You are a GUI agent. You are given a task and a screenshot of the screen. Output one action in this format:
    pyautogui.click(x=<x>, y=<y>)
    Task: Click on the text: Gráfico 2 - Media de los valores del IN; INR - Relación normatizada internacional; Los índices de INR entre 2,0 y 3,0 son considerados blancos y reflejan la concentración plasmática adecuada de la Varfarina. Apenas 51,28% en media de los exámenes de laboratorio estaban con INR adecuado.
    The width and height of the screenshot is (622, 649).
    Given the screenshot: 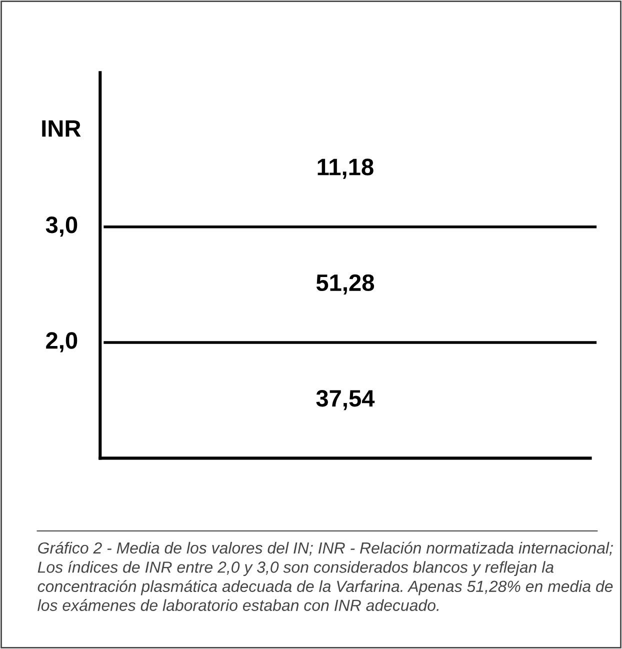 What is the action you would take?
    pyautogui.click(x=325, y=576)
    